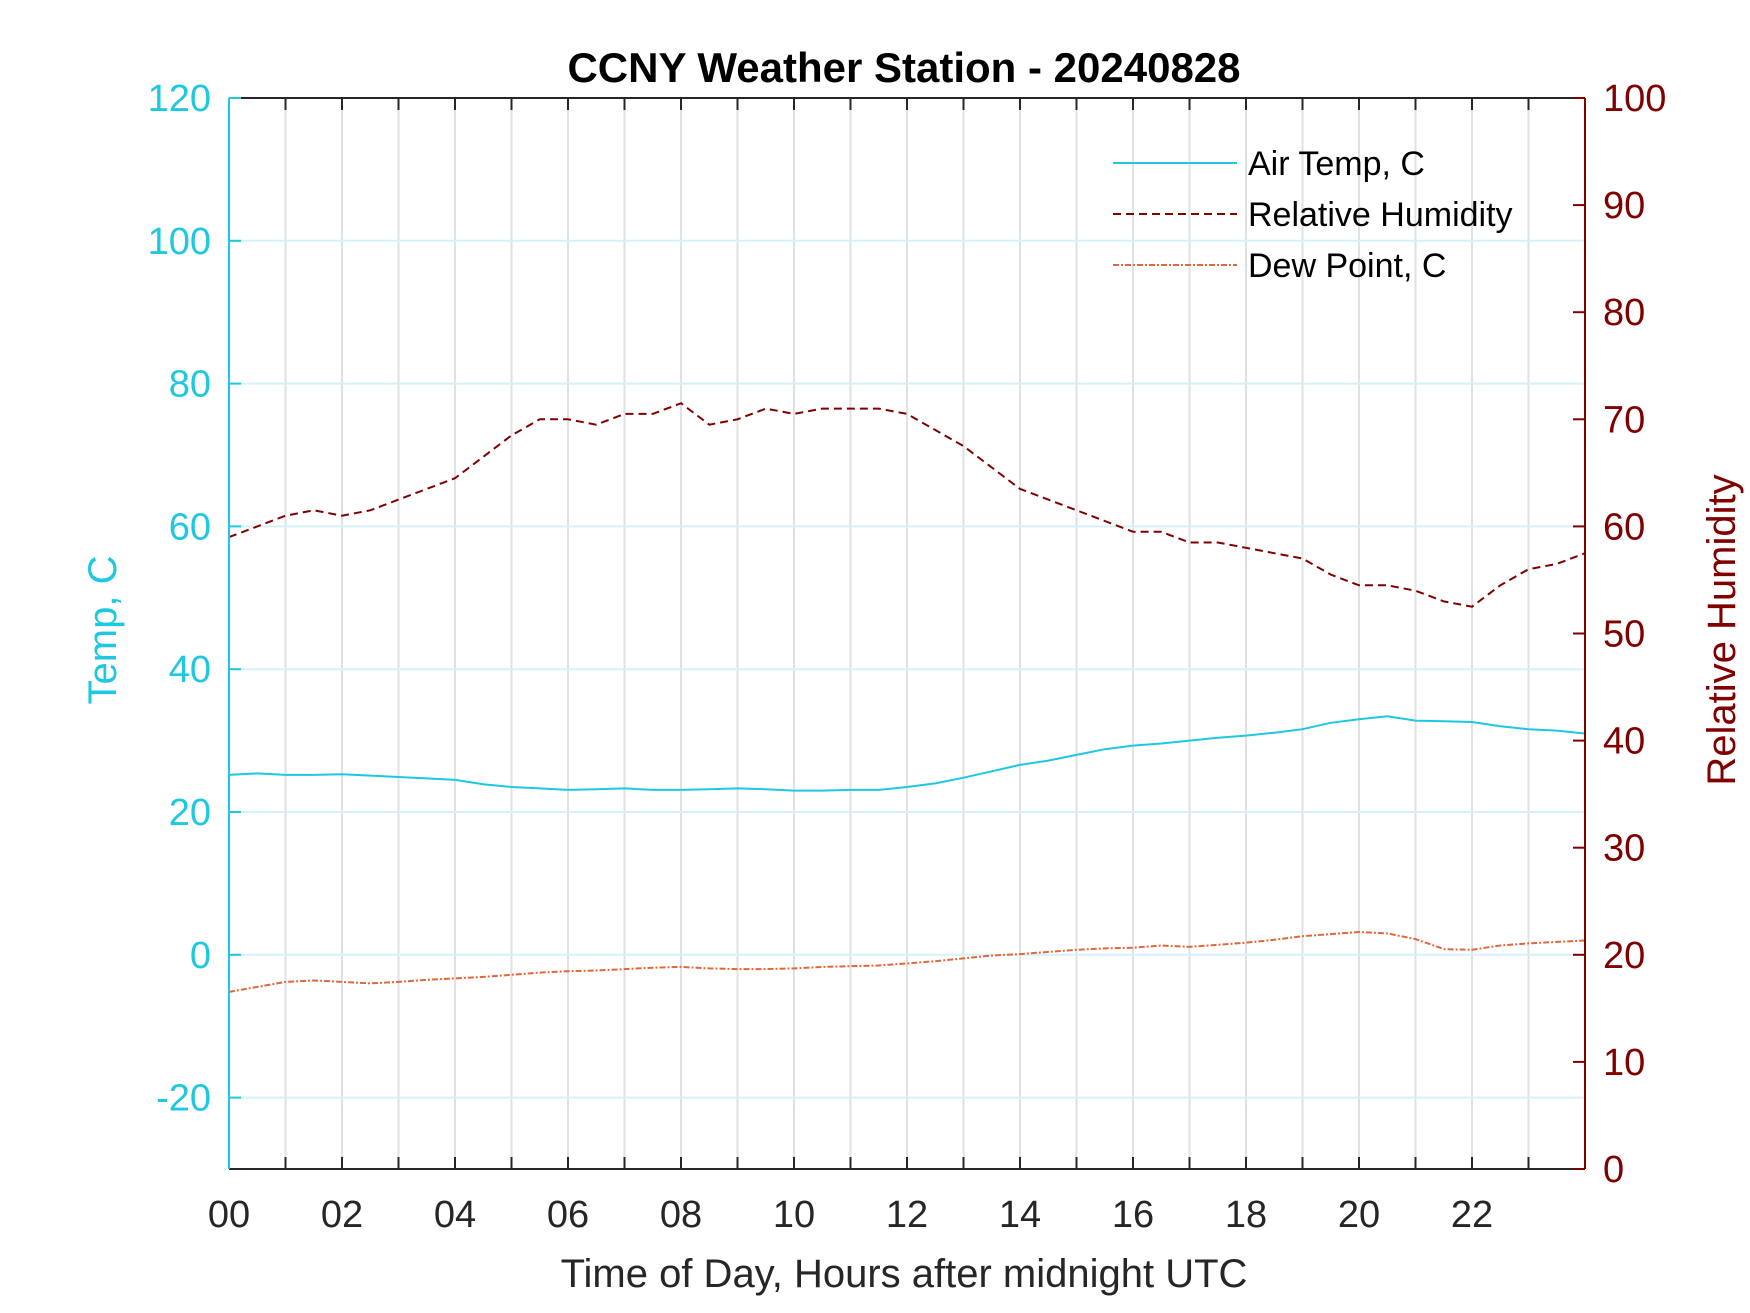 The image size is (1750, 1313). Describe the element at coordinates (1624, 420) in the screenshot. I see `y-right-tick-label: 70` at that location.